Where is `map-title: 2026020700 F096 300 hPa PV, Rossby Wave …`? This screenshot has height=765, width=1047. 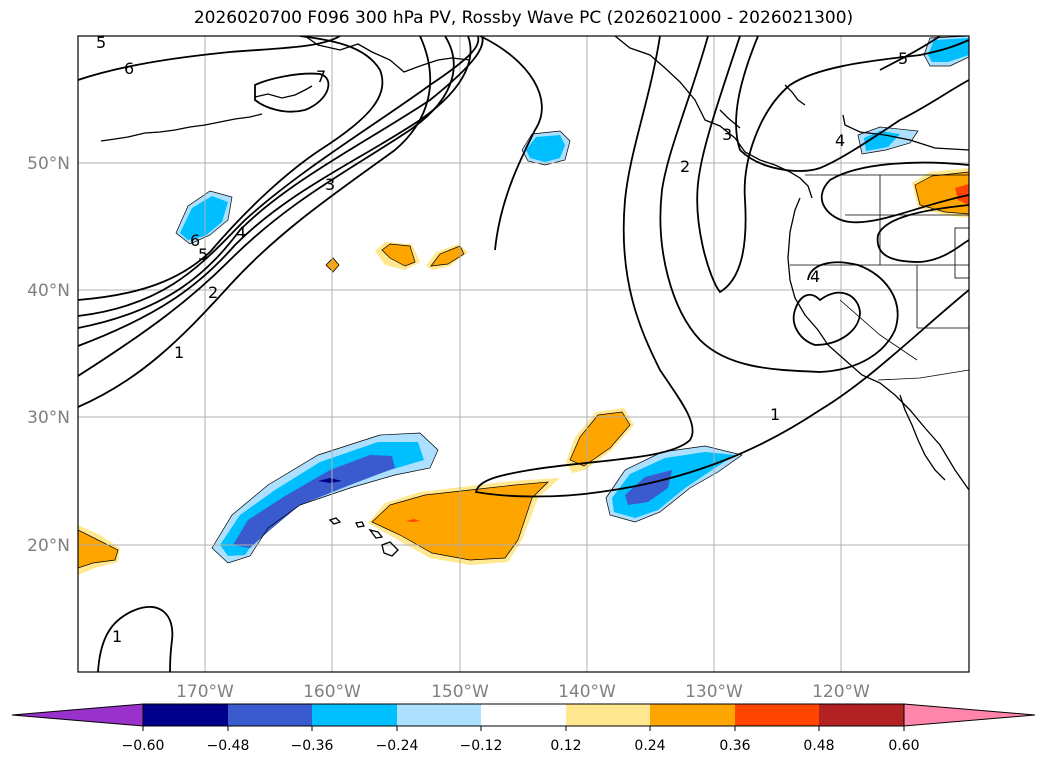 map-title: 2026020700 F096 300 hPa PV, Rossby Wave … is located at coordinates (523, 18).